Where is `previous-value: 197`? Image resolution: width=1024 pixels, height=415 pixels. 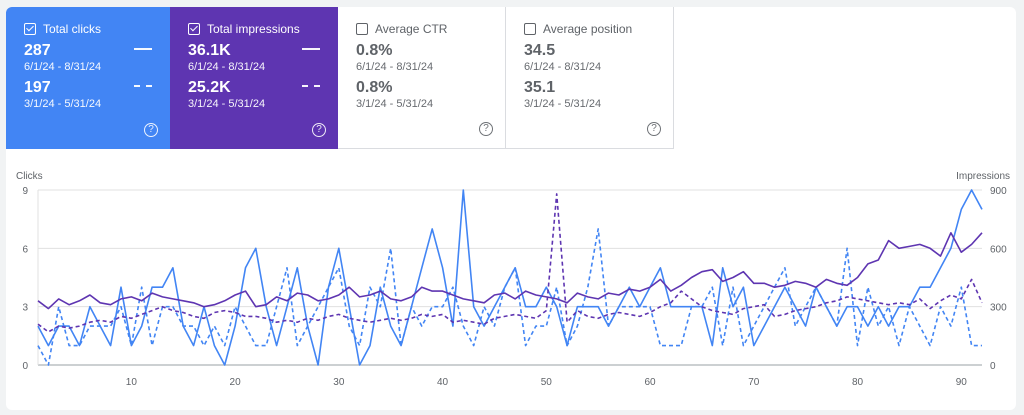
previous-value: 197 is located at coordinates (37, 87).